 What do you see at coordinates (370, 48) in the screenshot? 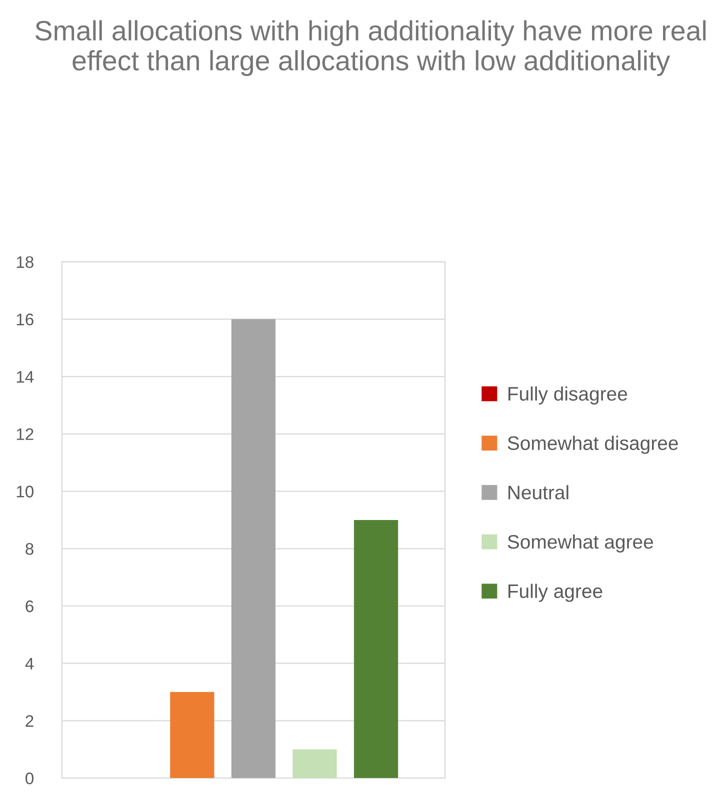
I see `chart-title: Small allocations with high additionality have more real effect than large allocations with low additionality` at bounding box center [370, 48].